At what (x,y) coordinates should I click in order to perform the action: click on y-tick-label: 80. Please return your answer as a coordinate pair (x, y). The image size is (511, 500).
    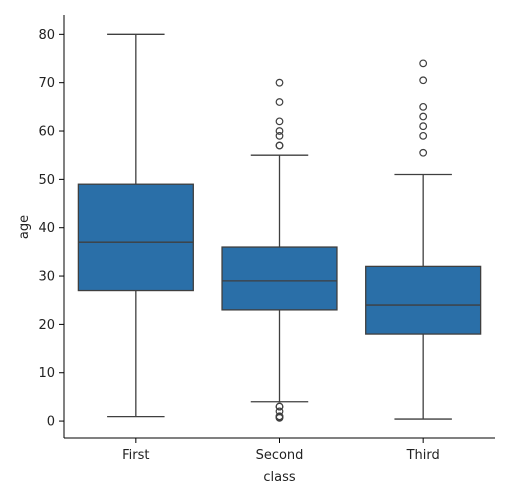
    Looking at the image, I should click on (46, 35).